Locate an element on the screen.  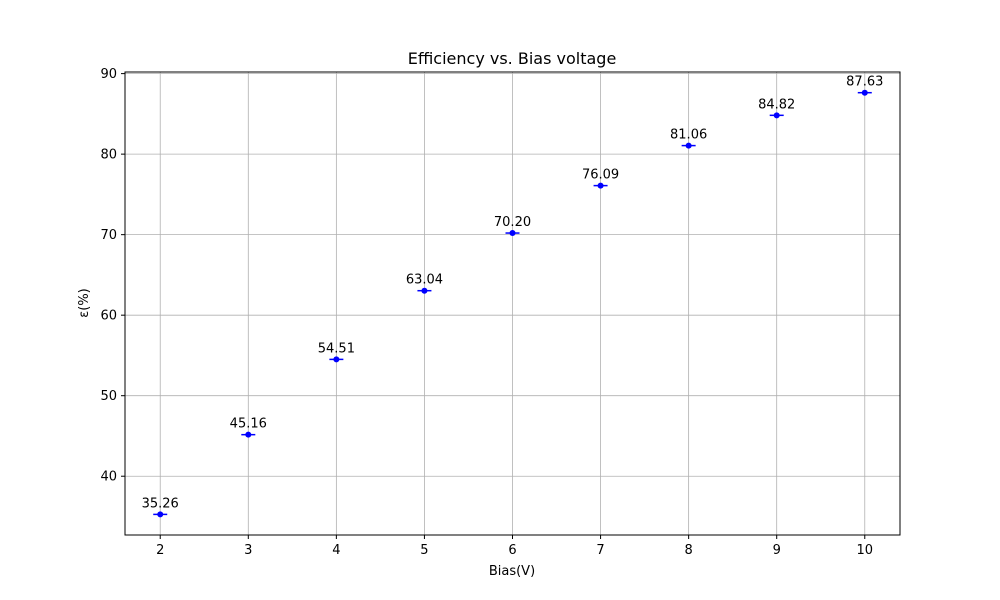
y-tick-label: 80 is located at coordinates (108, 155).